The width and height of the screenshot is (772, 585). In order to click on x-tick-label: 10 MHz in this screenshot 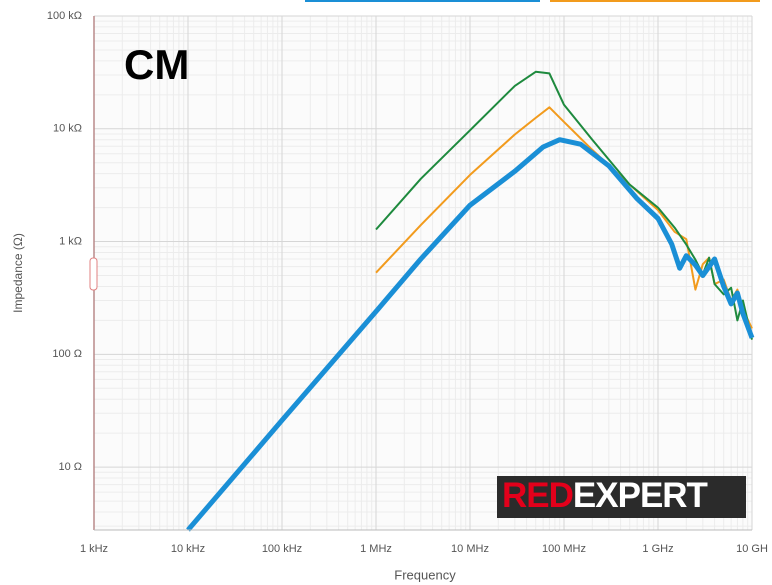, I will do `click(470, 549)`.